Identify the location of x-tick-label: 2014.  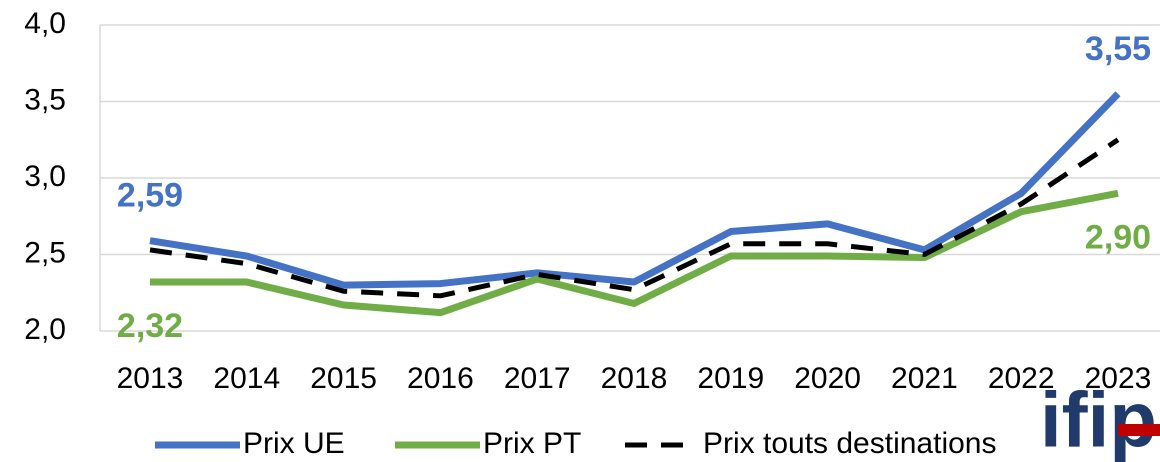
(246, 378).